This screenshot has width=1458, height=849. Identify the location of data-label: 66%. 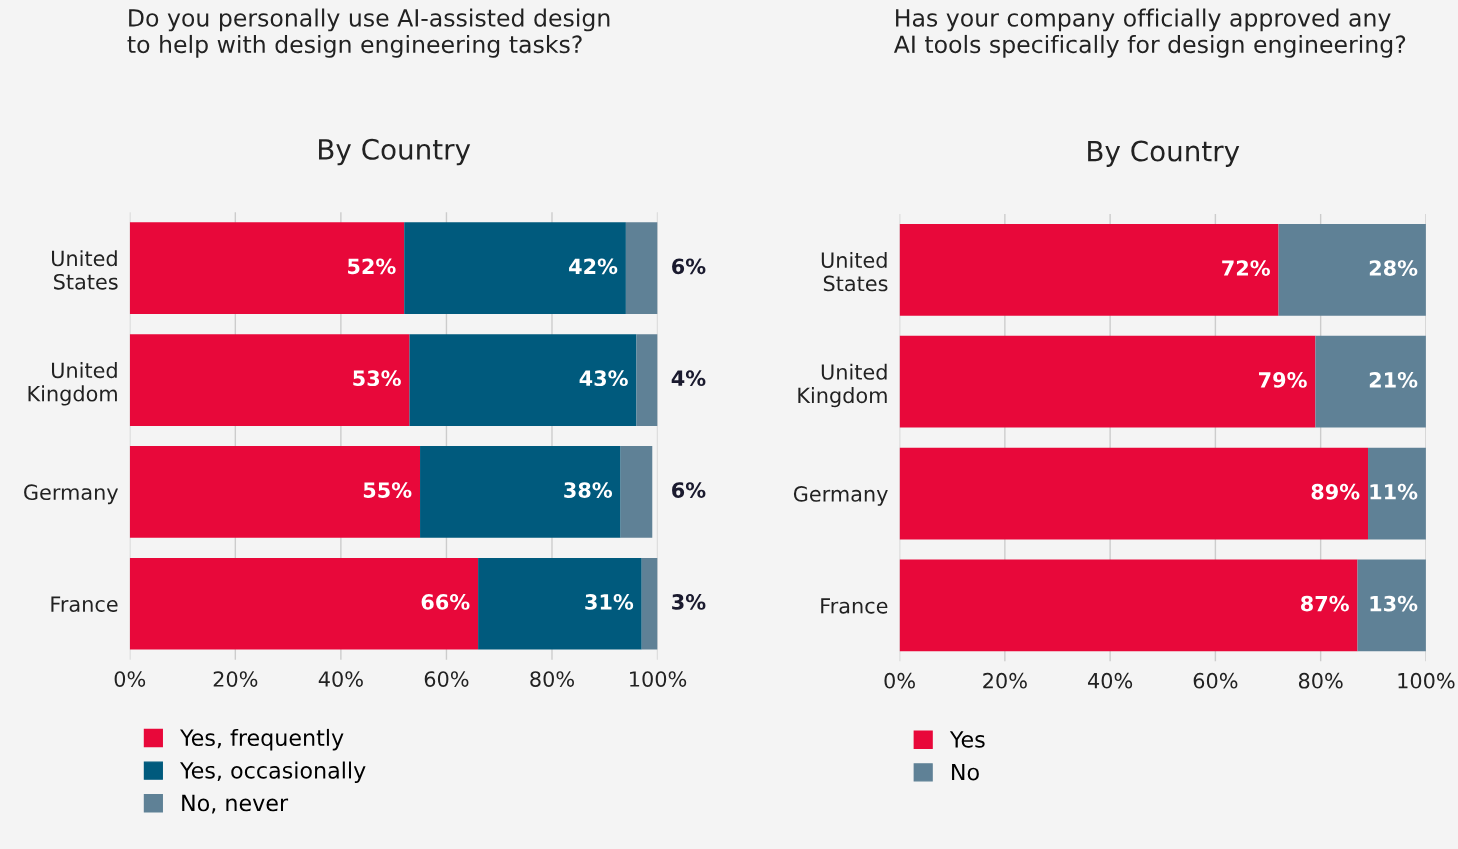
(445, 602).